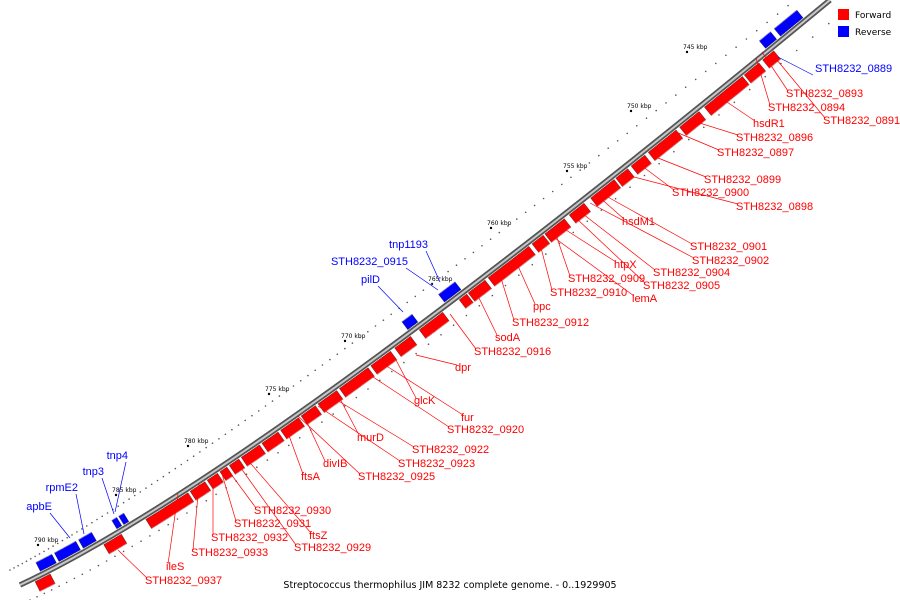 This screenshot has height=600, width=900. What do you see at coordinates (353, 336) in the screenshot?
I see `kbp-label-770: 770 kbp` at bounding box center [353, 336].